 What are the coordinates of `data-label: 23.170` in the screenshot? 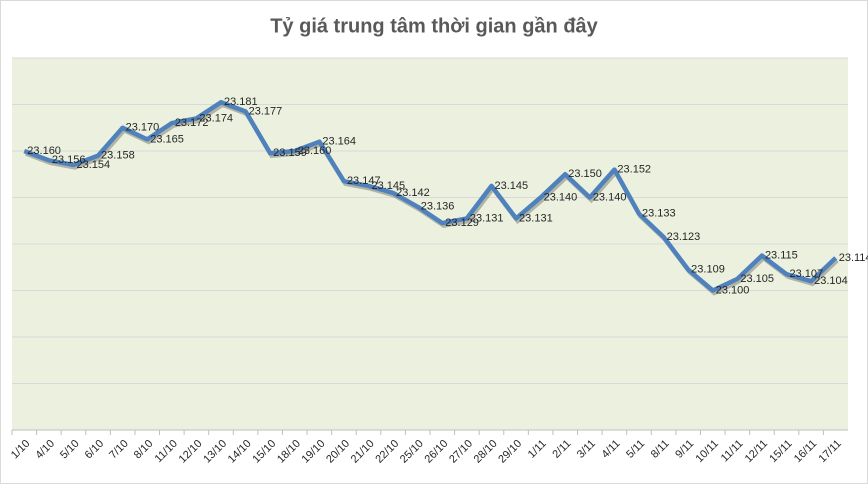 It's located at (143, 128).